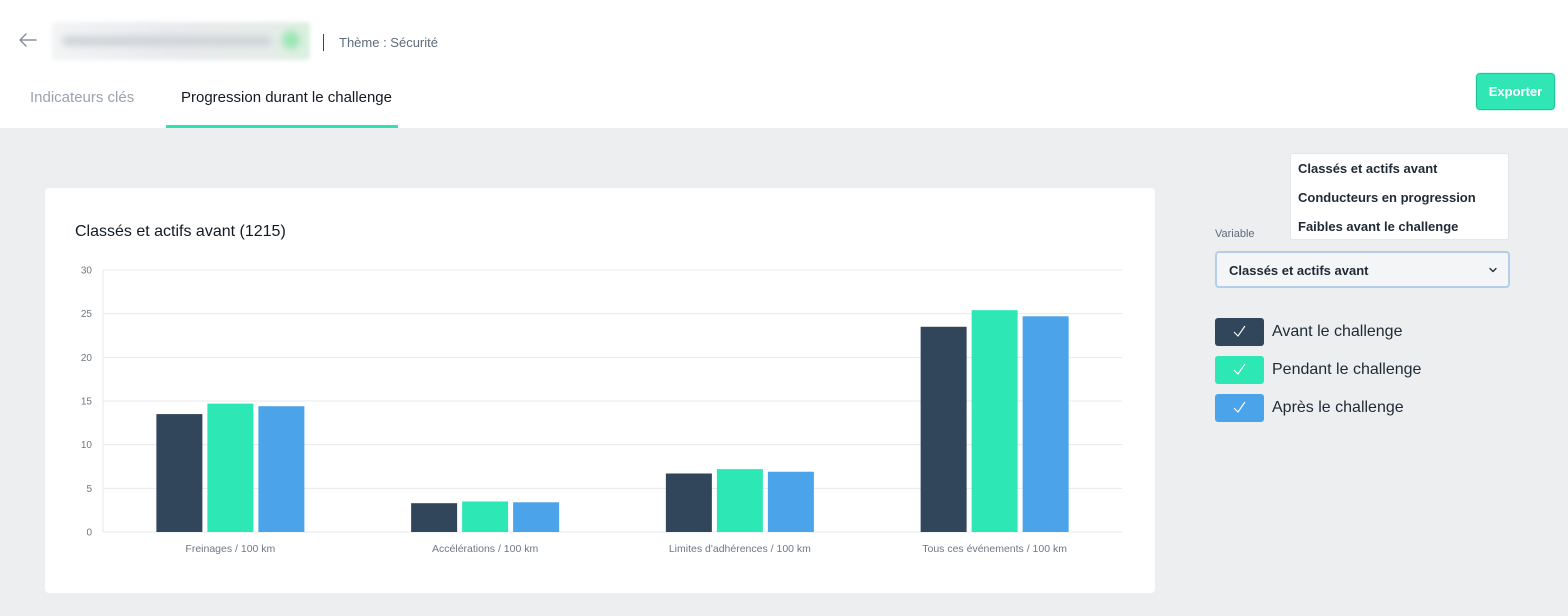 The image size is (1568, 616). I want to click on legend-label-apres: Après le challenge, so click(1338, 407).